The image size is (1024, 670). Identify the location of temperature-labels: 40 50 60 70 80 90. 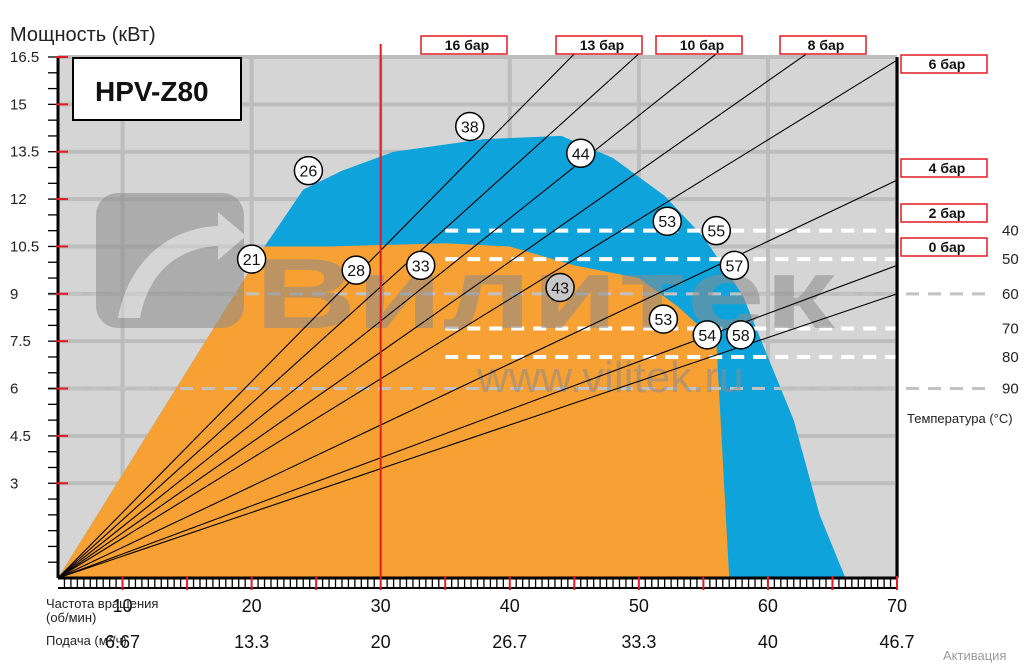
(1010, 310).